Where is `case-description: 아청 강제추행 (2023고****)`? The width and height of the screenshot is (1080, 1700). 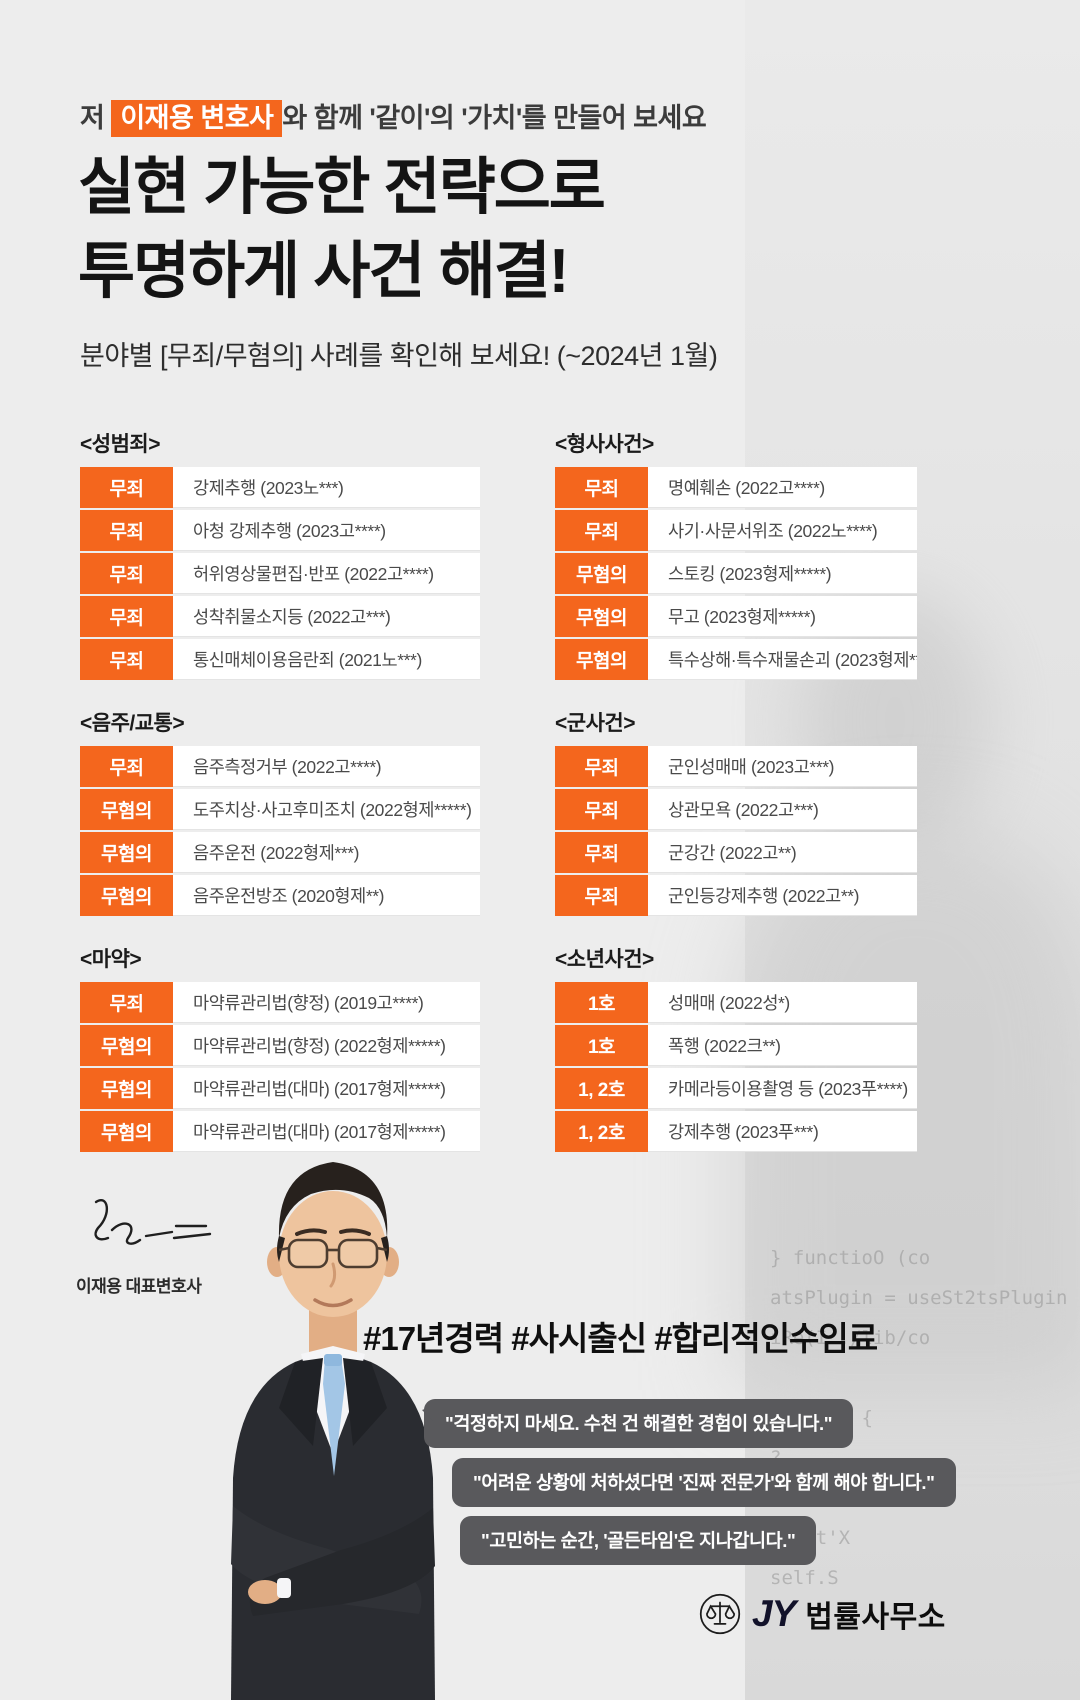 case-description: 아청 강제추행 (2023고****) is located at coordinates (326, 530).